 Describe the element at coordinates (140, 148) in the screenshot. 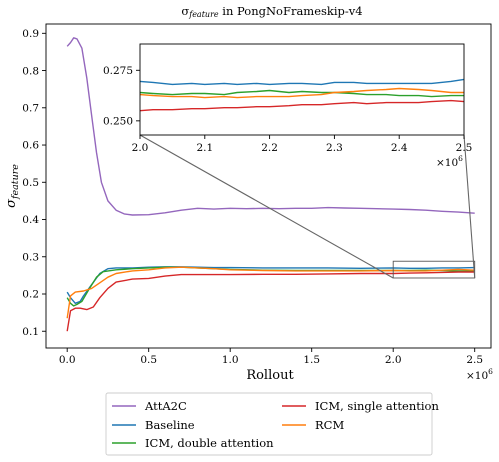

I see `inset-xtick-label: 2.0` at that location.